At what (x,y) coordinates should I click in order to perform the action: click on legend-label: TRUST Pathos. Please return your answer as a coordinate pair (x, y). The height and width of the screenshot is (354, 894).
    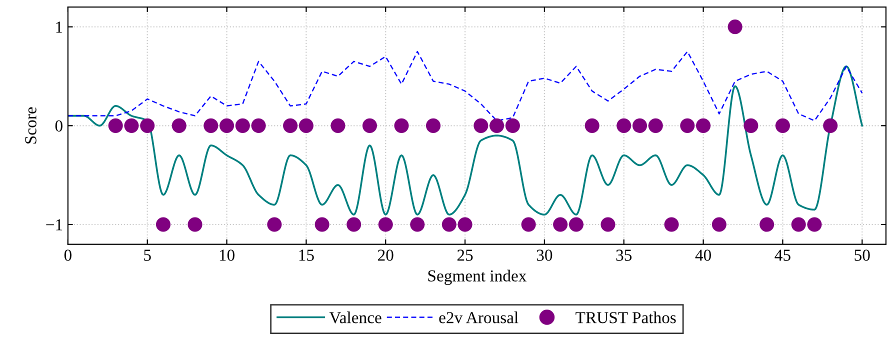
    Looking at the image, I should click on (626, 318).